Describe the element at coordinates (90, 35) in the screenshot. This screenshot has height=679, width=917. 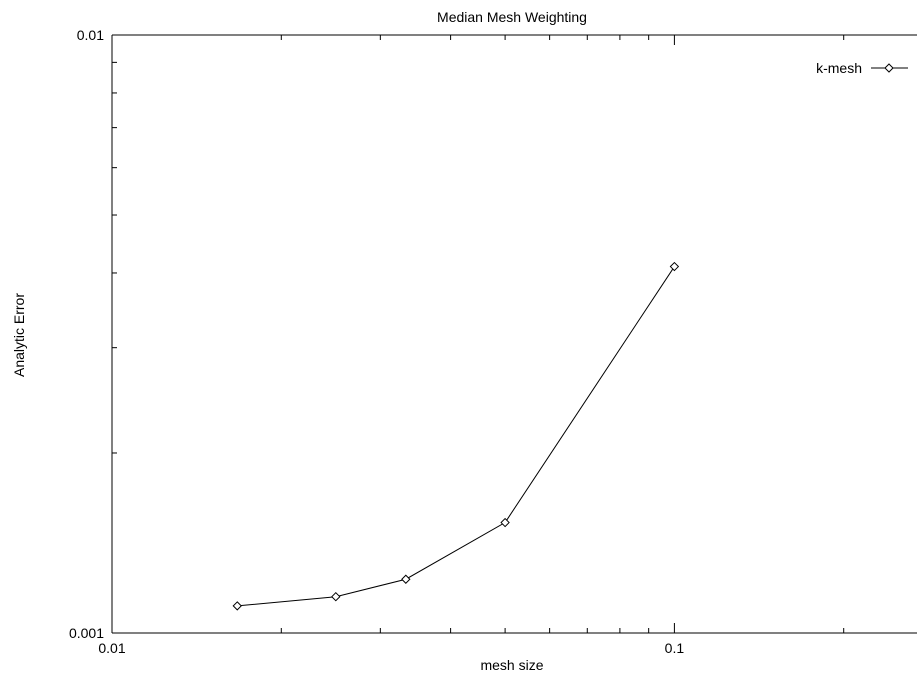
I see `y-tick-label: 0.01` at that location.